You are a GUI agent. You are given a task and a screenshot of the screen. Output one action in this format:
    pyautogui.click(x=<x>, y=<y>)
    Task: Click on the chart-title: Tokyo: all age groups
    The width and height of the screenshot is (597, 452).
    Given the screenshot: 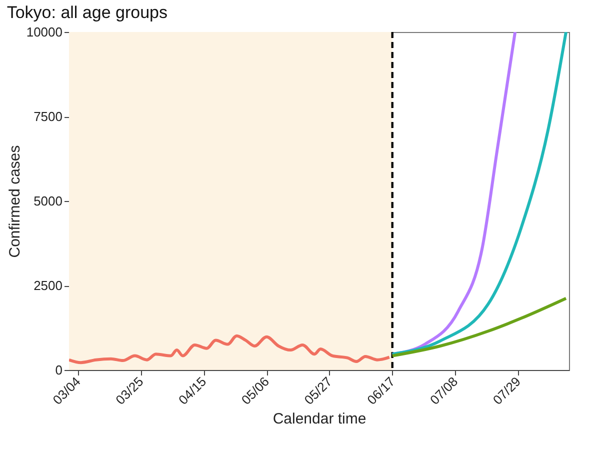 What is the action you would take?
    pyautogui.click(x=87, y=12)
    